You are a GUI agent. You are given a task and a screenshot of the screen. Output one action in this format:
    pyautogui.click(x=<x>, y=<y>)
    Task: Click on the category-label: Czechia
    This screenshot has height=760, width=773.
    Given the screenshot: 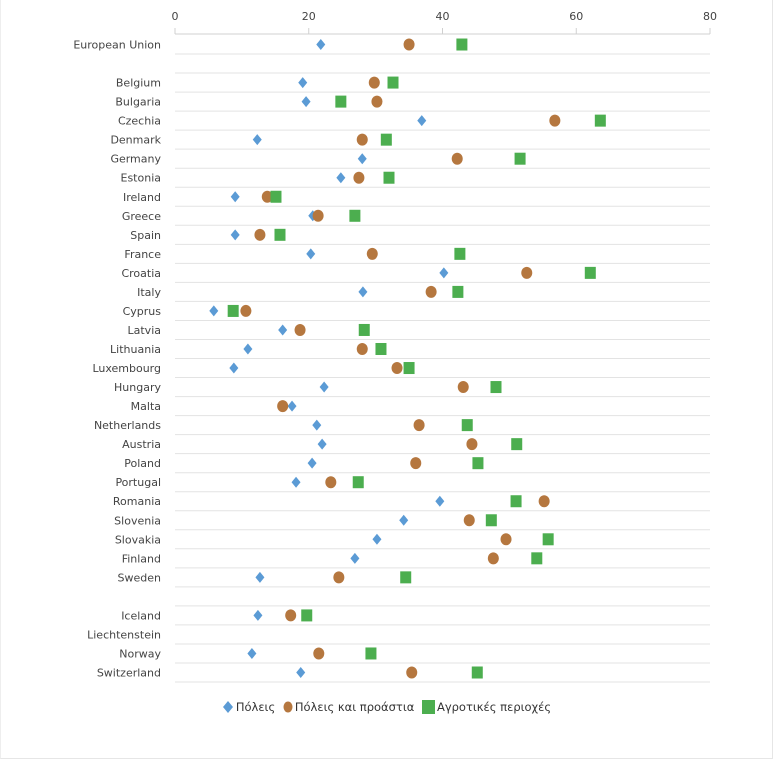 What is the action you would take?
    pyautogui.click(x=139, y=121)
    